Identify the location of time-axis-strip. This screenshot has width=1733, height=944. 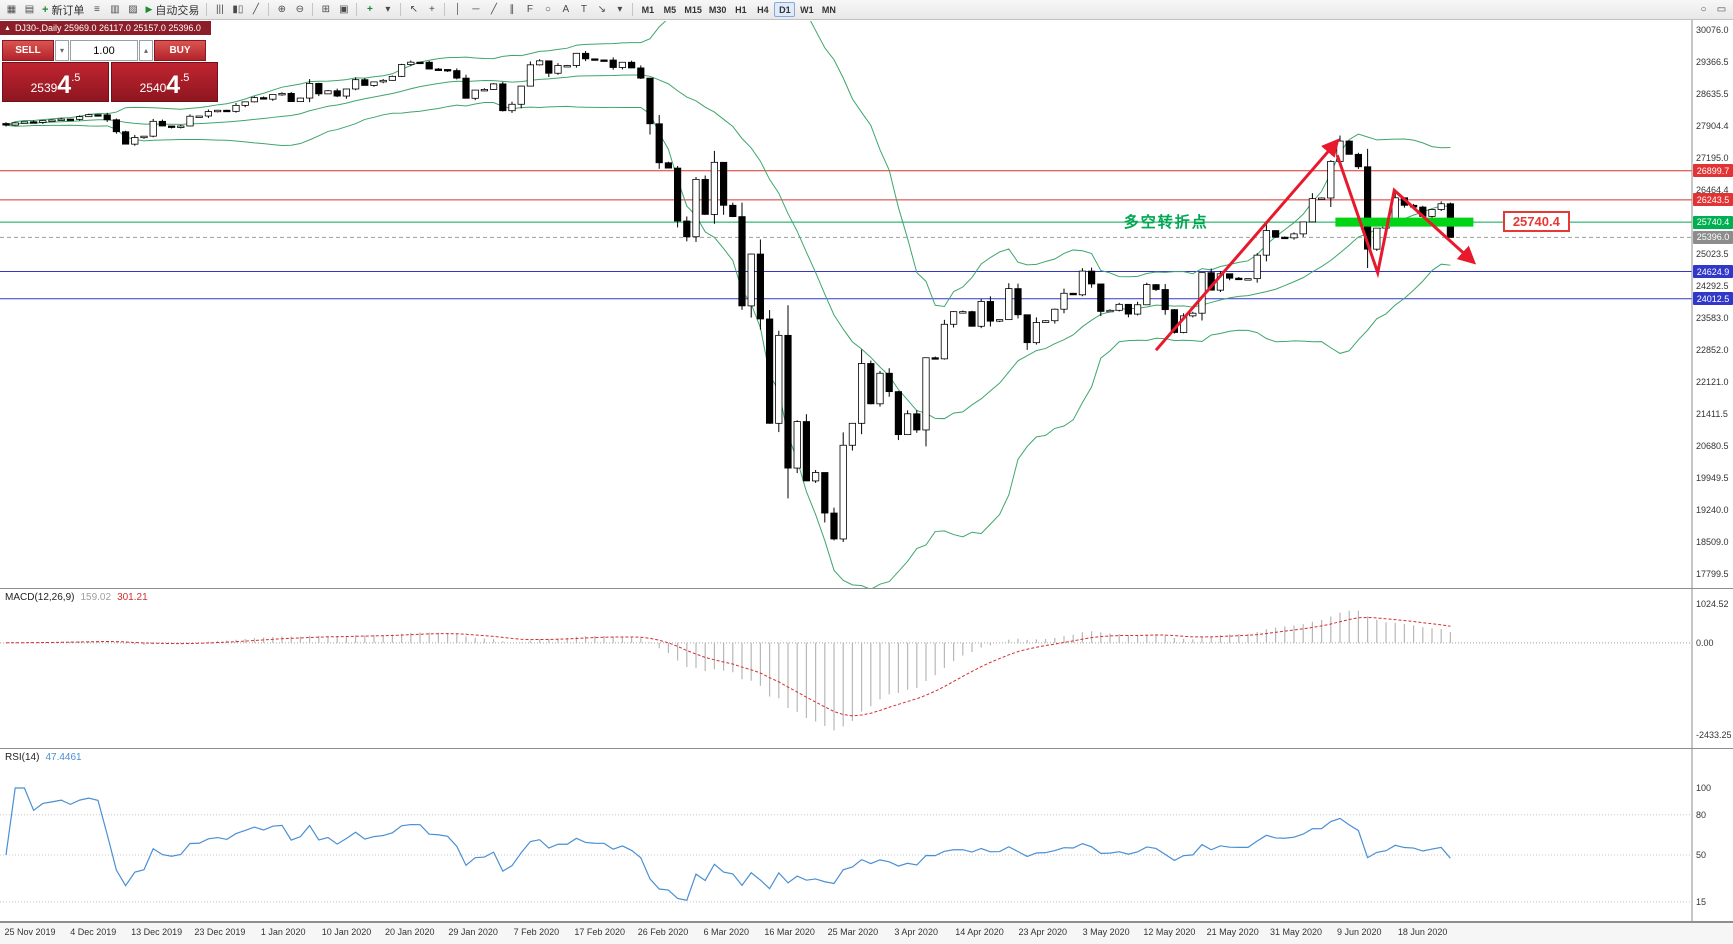
(866, 933).